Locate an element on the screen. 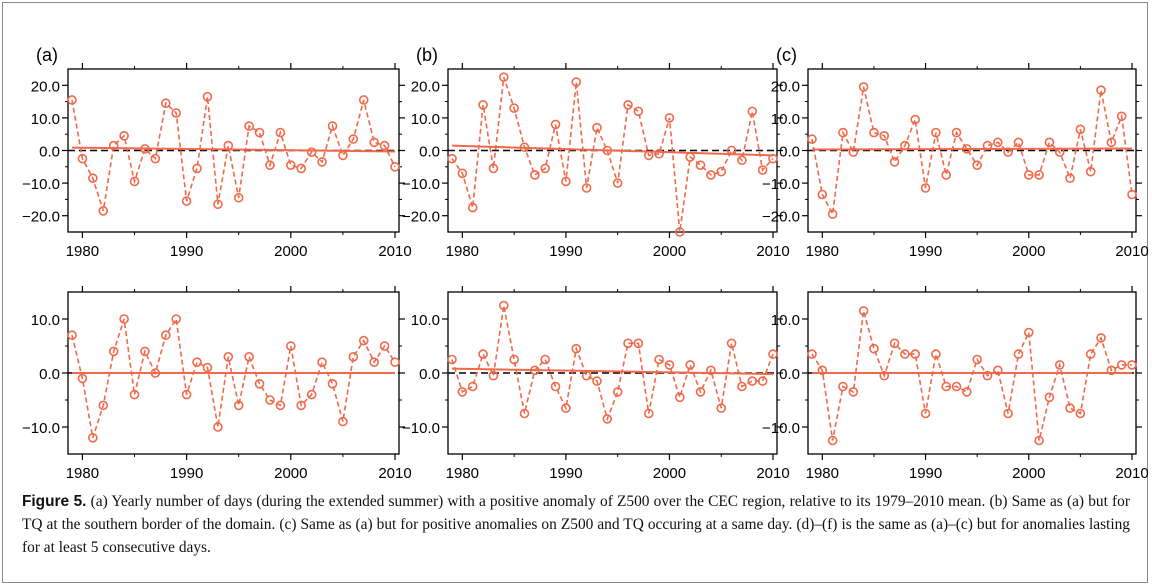 Image resolution: width=1152 pixels, height=587 pixels. panel-label: (c) is located at coordinates (786, 55).